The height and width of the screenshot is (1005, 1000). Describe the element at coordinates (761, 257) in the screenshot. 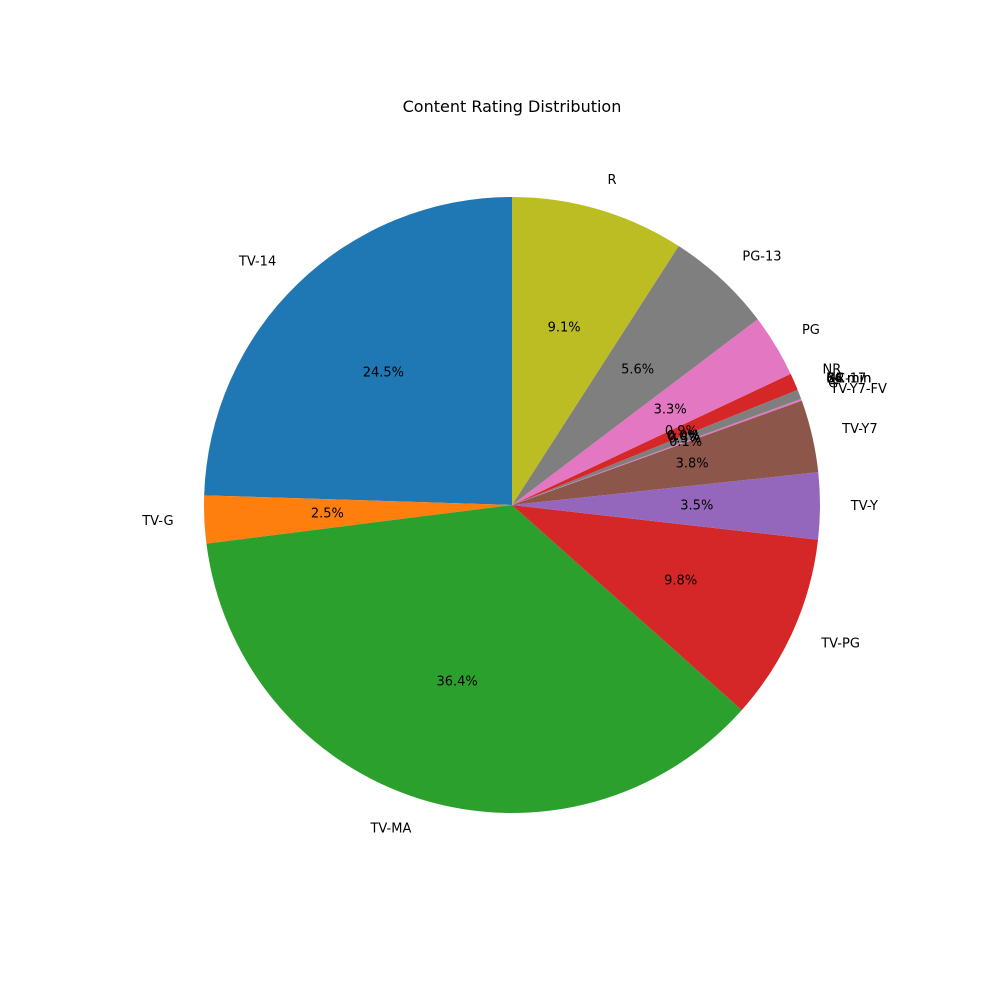

I see `slice-label-pg-13: PG-13` at that location.